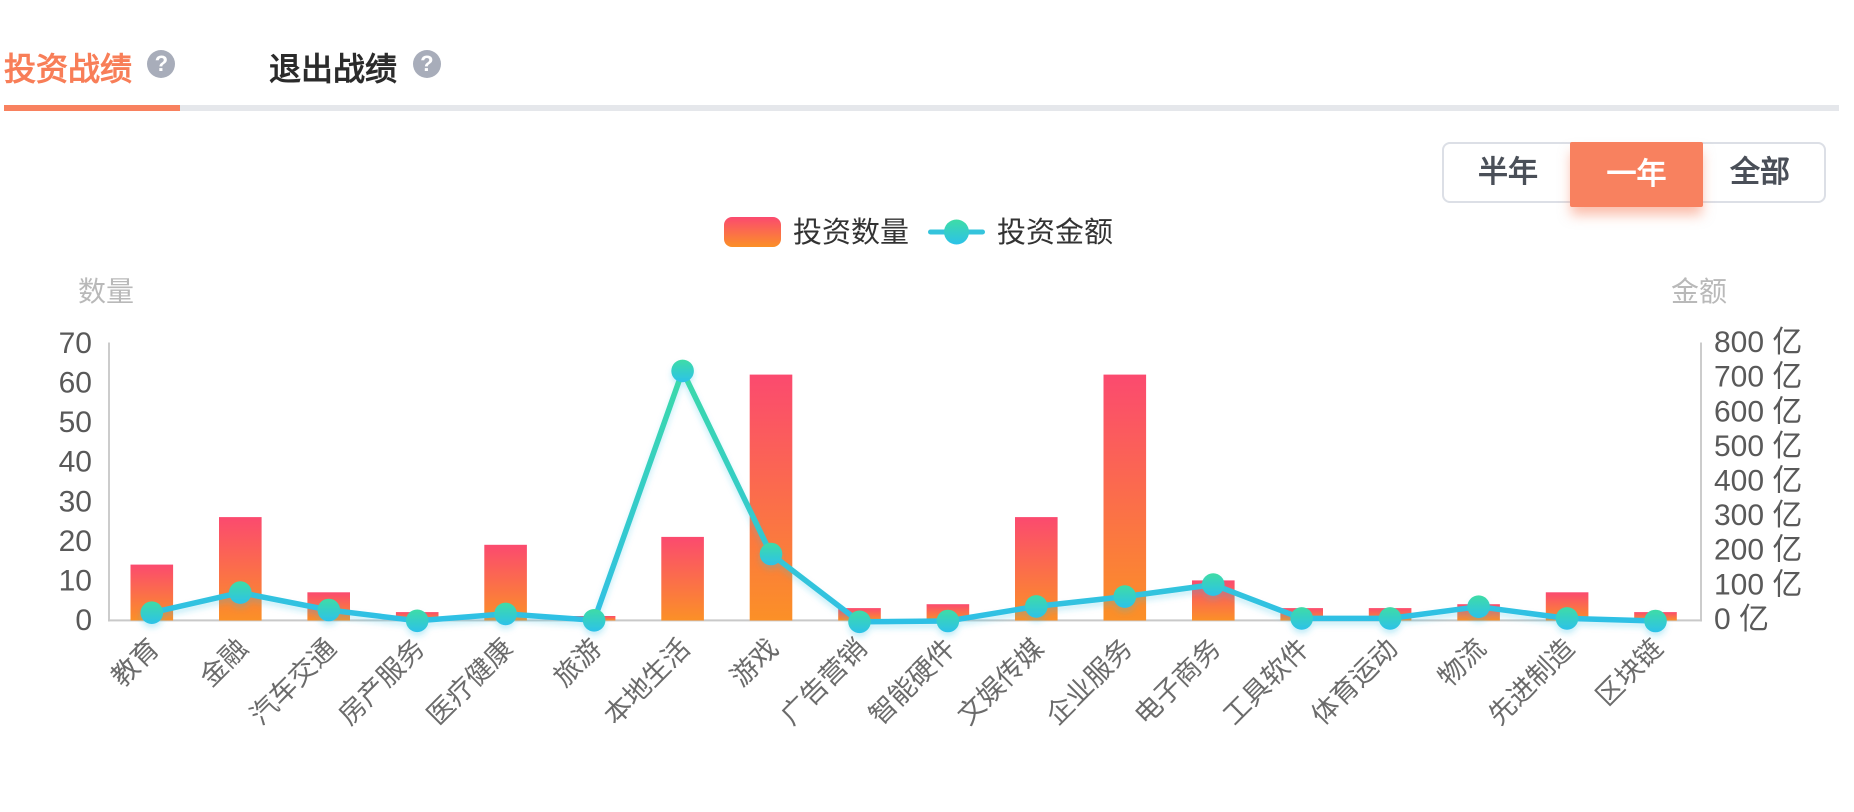 The height and width of the screenshot is (812, 1854). I want to click on svg-text: 400 亿, so click(1758, 481).